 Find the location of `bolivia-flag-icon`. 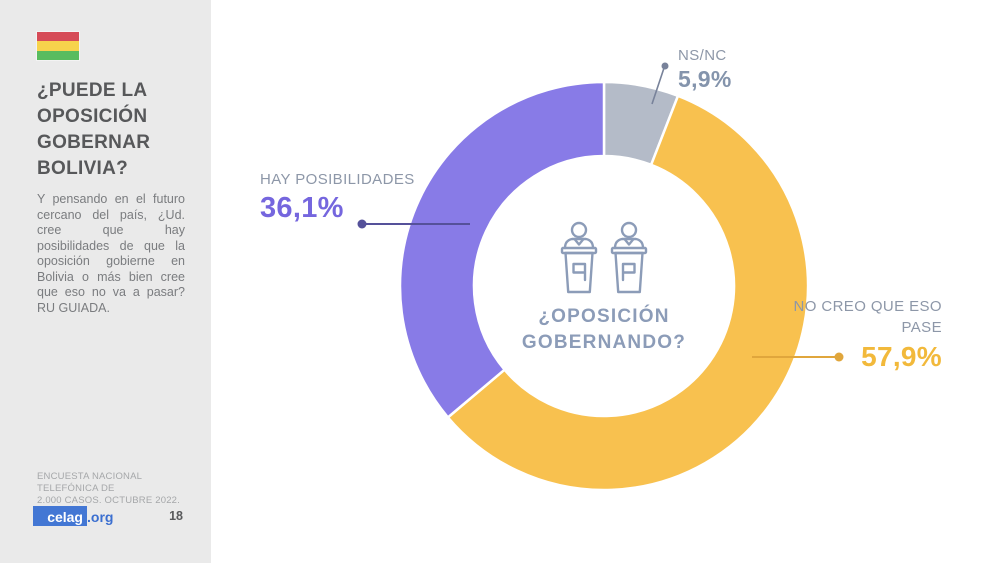

bolivia-flag-icon is located at coordinates (58, 46).